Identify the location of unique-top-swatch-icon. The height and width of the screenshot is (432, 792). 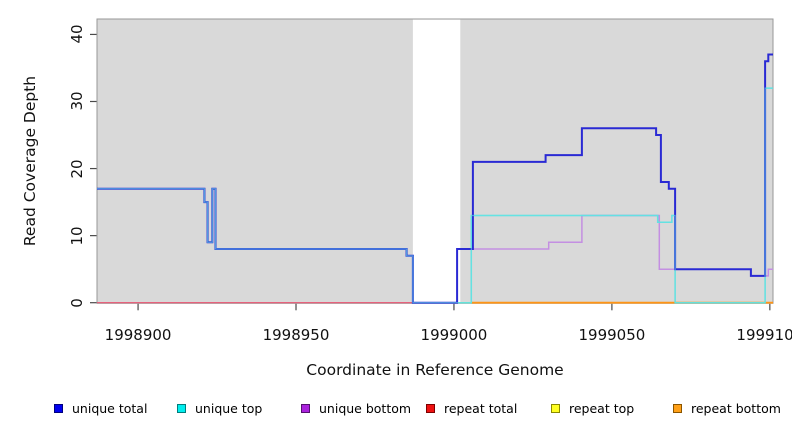
(181, 408).